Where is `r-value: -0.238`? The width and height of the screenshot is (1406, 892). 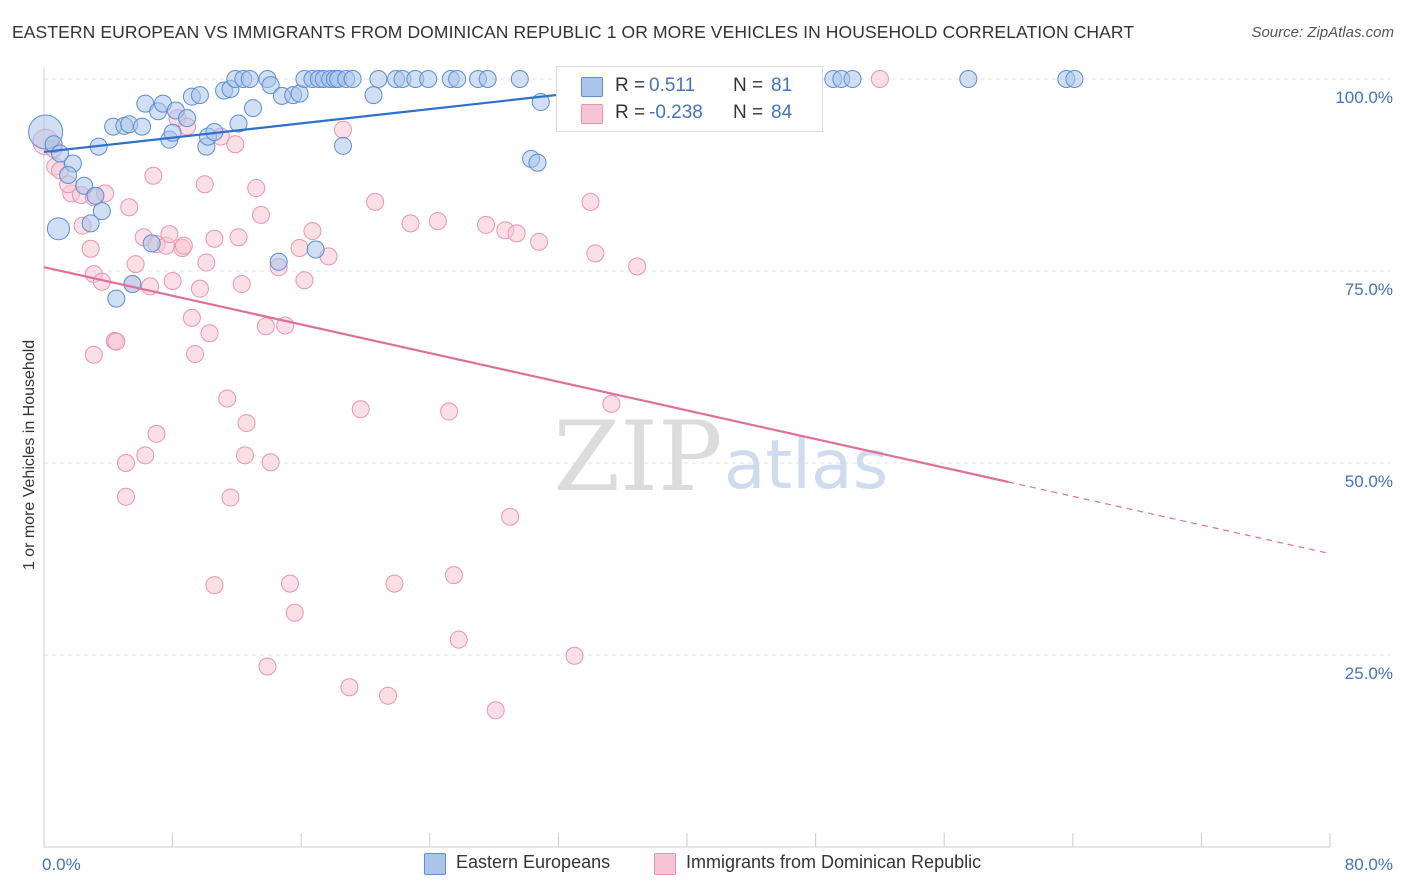
r-value: -0.238 is located at coordinates (676, 112).